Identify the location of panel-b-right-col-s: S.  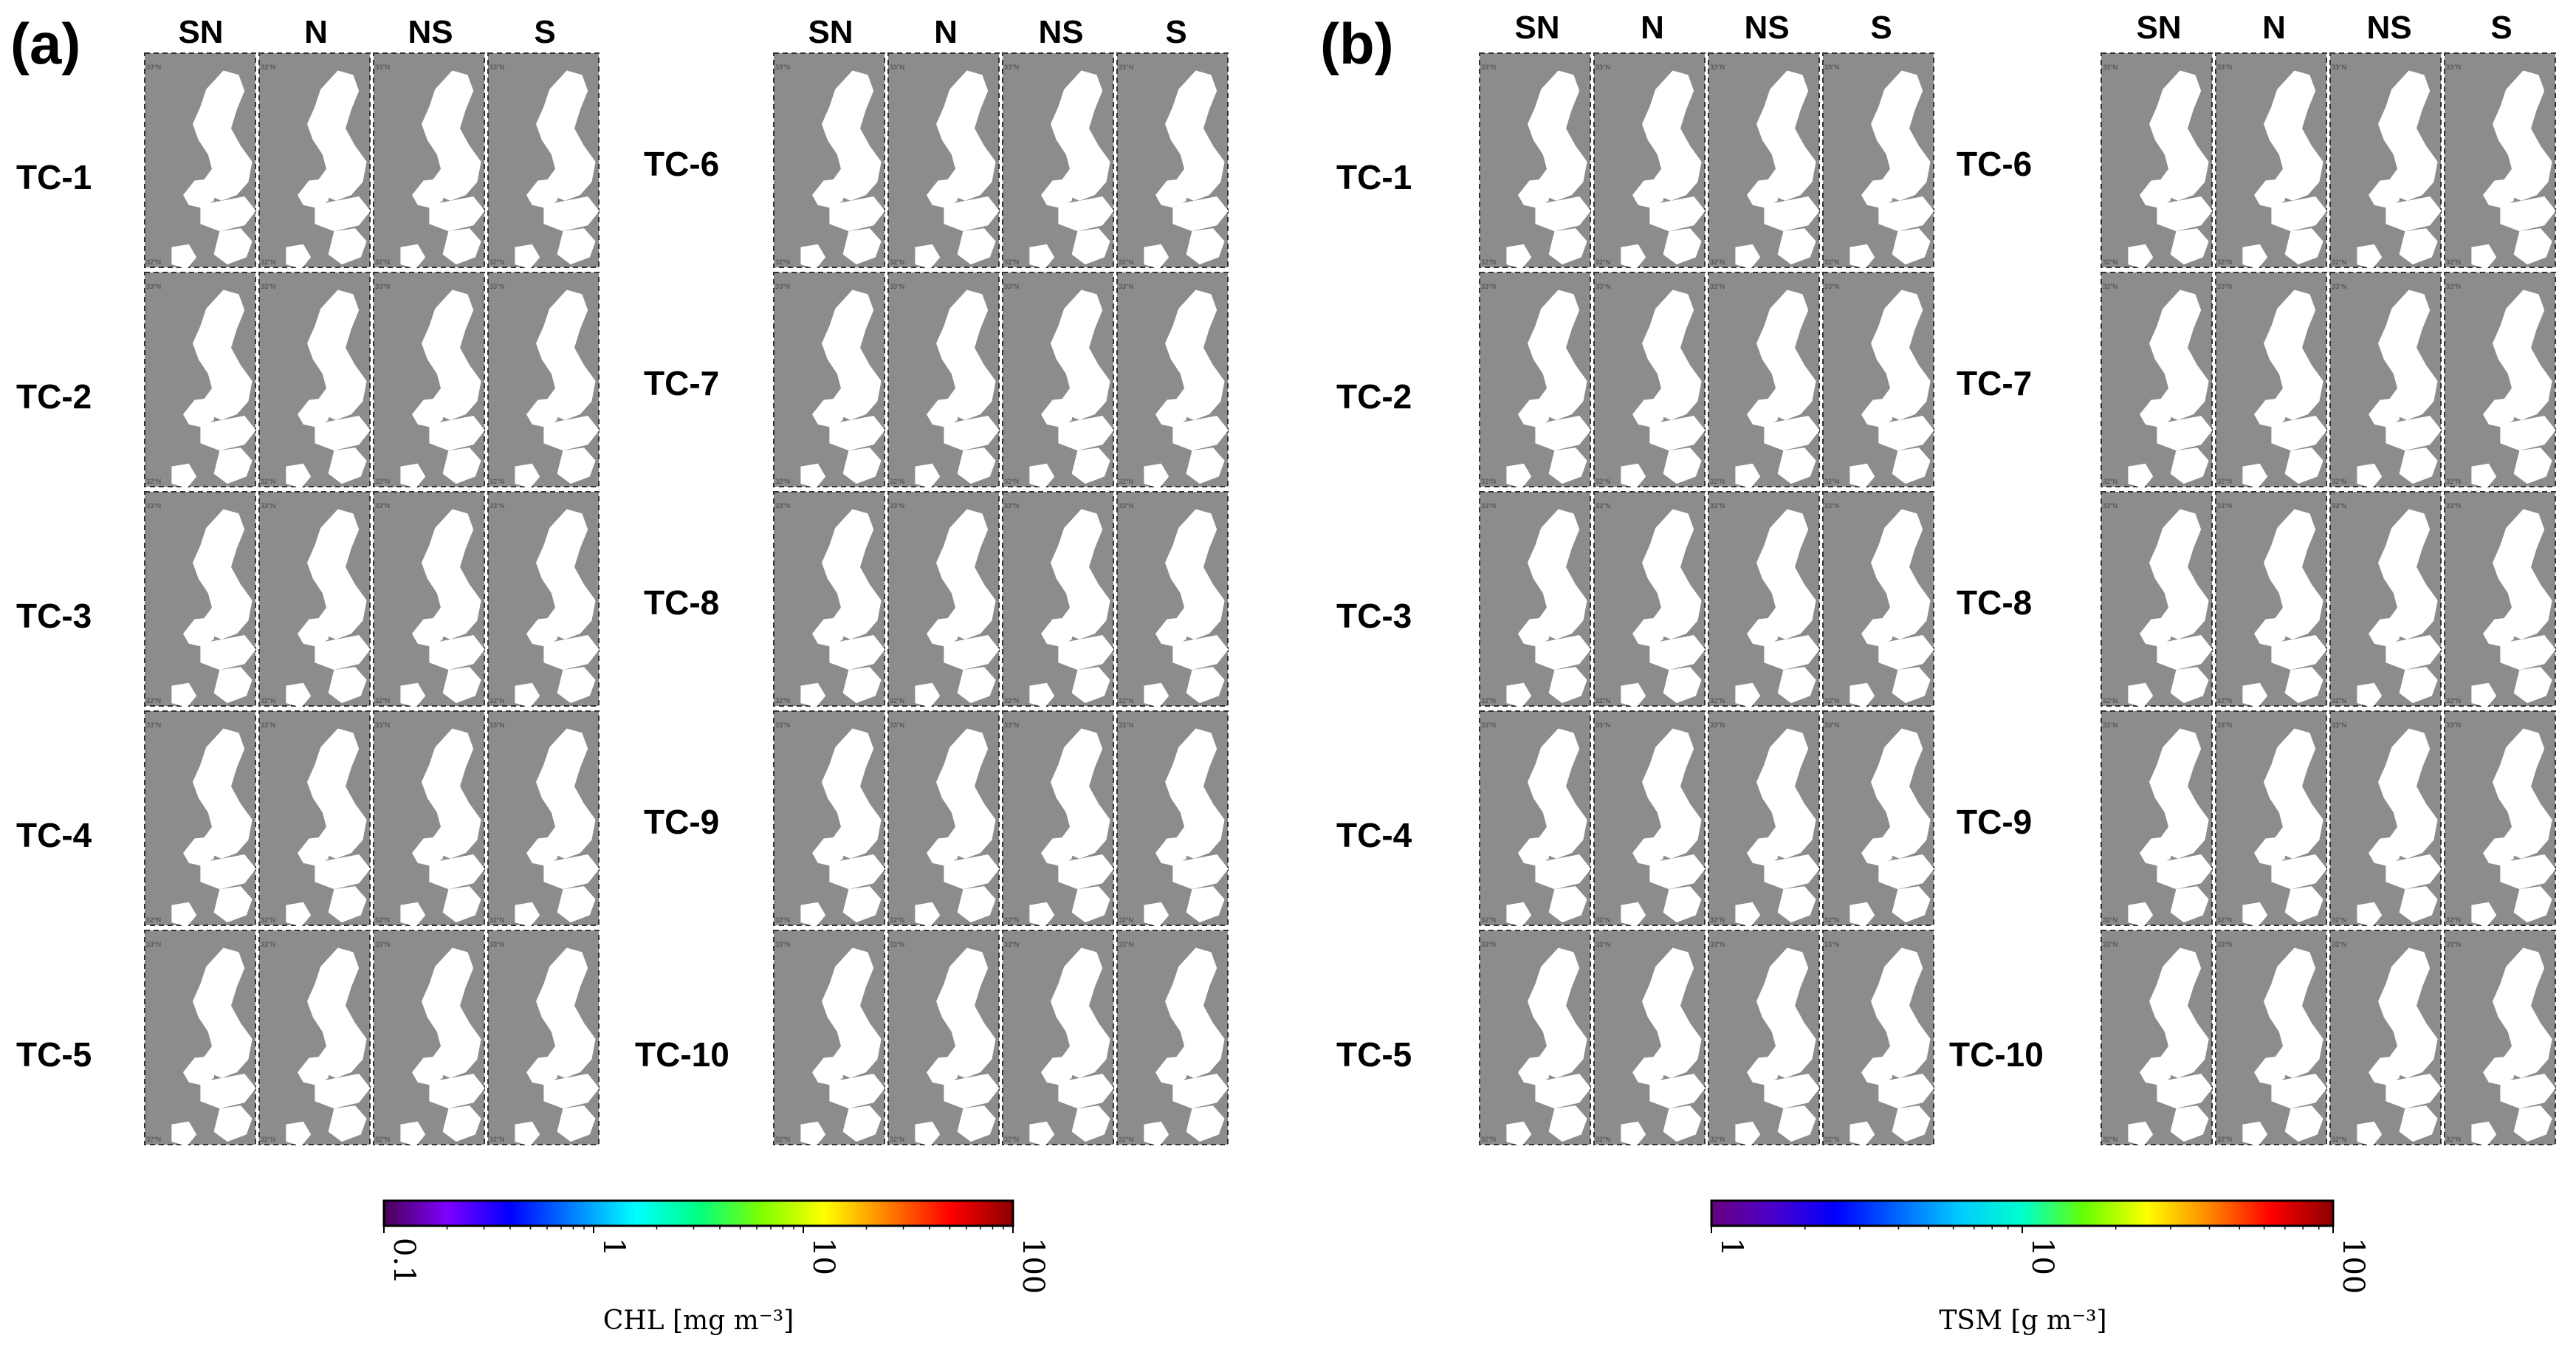
(2501, 28).